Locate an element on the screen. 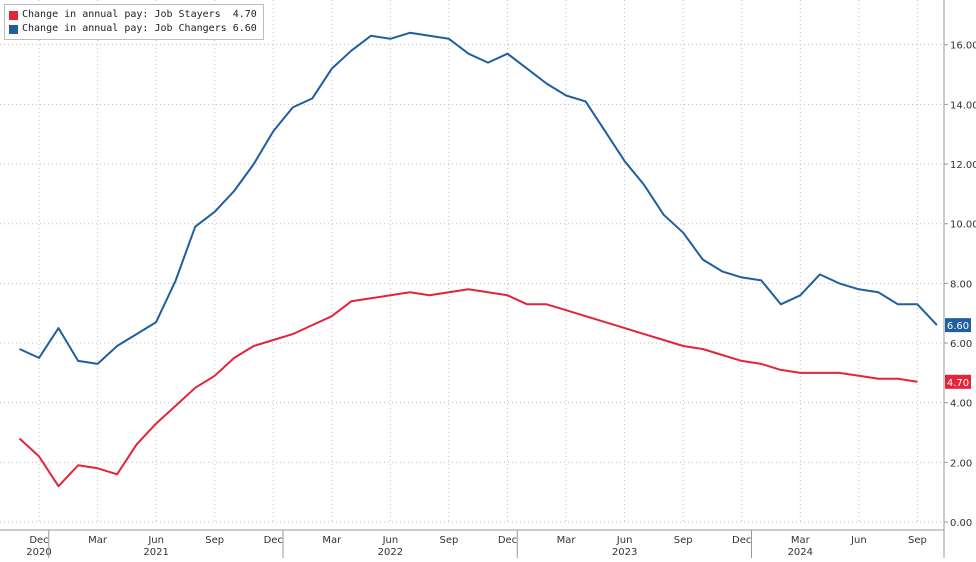 This screenshot has height=562, width=976. legend-item-job-changers: Change in annual pay: Job Changers 6.60 is located at coordinates (133, 29).